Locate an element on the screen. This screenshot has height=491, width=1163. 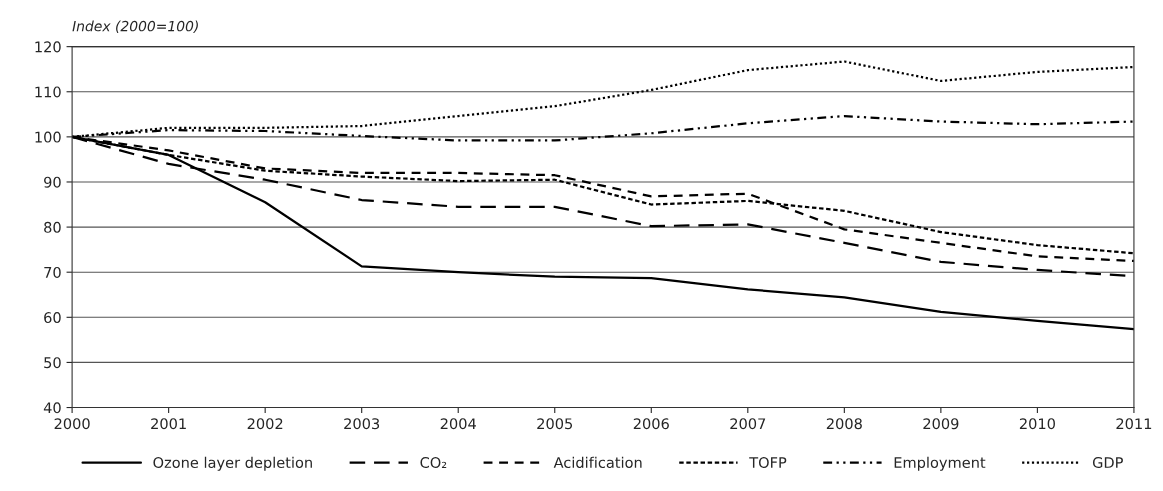
x-tick-label: 2011 is located at coordinates (1134, 424).